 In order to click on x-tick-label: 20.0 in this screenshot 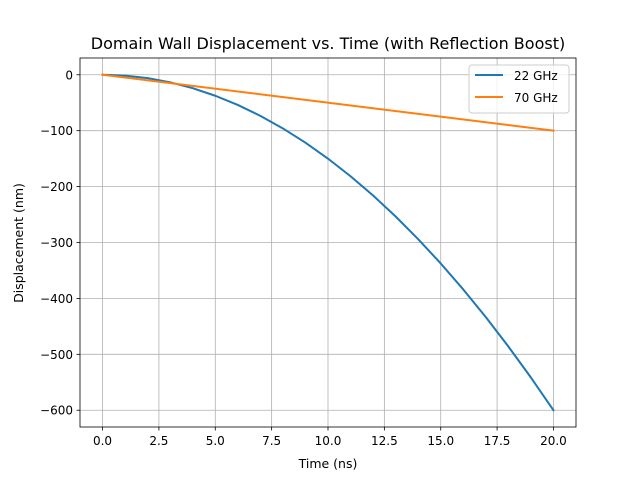, I will do `click(553, 441)`.